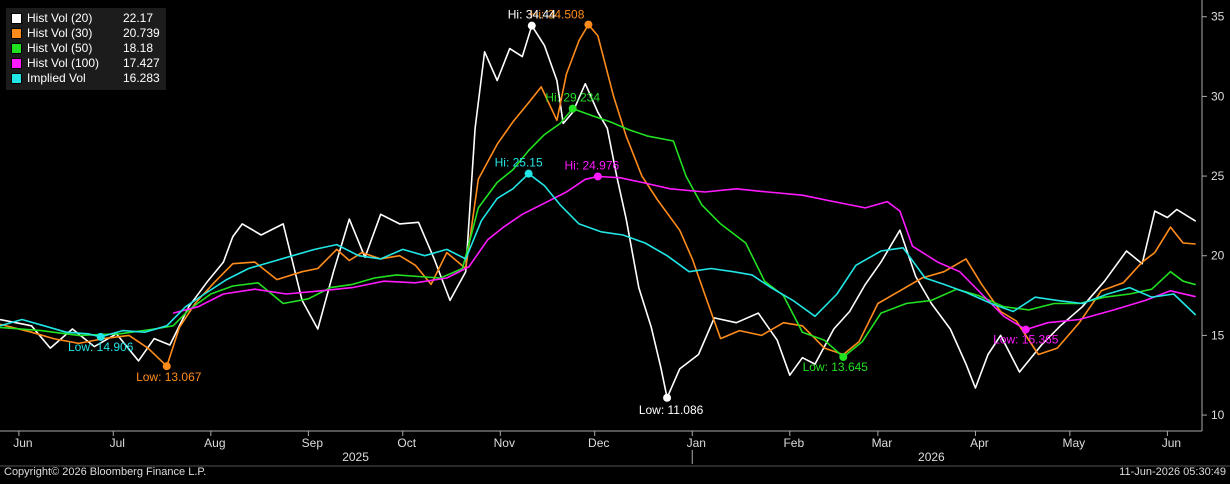  I want to click on legend-label: Hist Vol (20), so click(60, 18).